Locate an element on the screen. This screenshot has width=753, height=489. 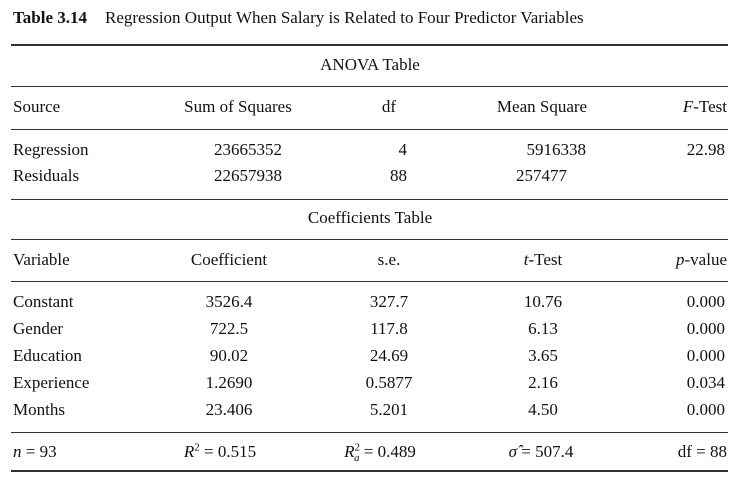
coef-row-coefficient: 23.406 is located at coordinates (229, 409).